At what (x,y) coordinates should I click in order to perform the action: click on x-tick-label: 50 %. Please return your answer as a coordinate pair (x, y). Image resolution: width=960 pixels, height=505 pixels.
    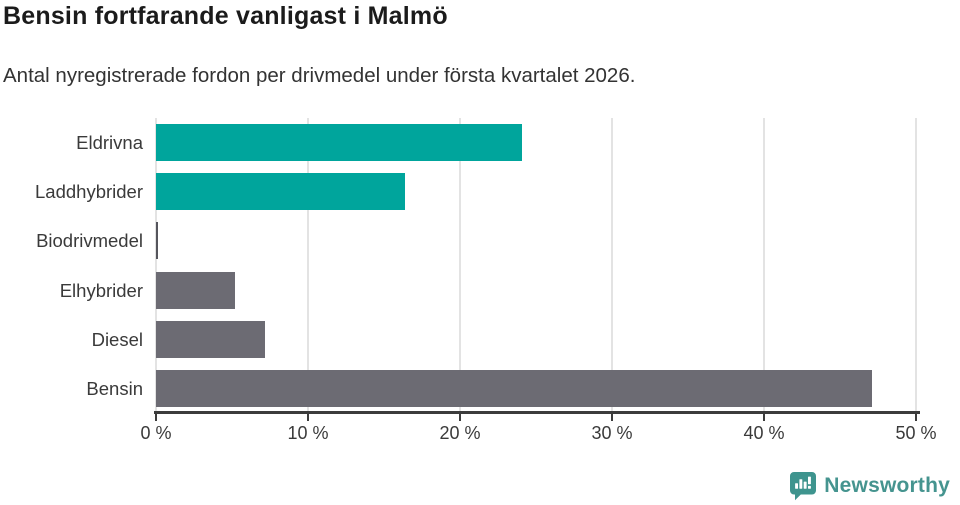
    Looking at the image, I should click on (916, 433).